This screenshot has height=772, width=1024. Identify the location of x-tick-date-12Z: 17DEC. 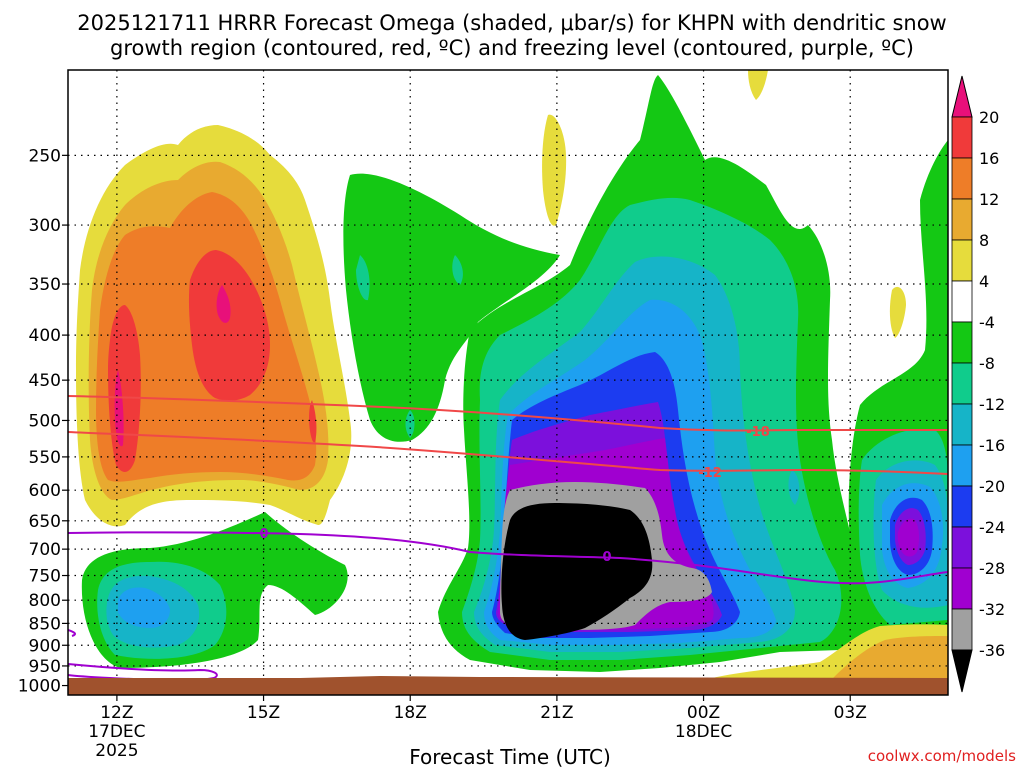
(116, 732).